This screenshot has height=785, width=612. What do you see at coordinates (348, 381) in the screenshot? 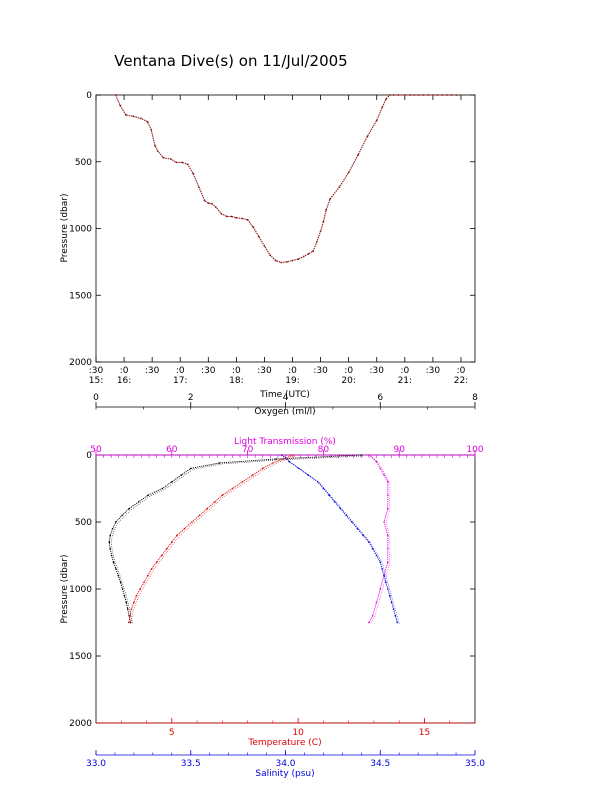
I see `x-tick-hour-label: 20:` at bounding box center [348, 381].